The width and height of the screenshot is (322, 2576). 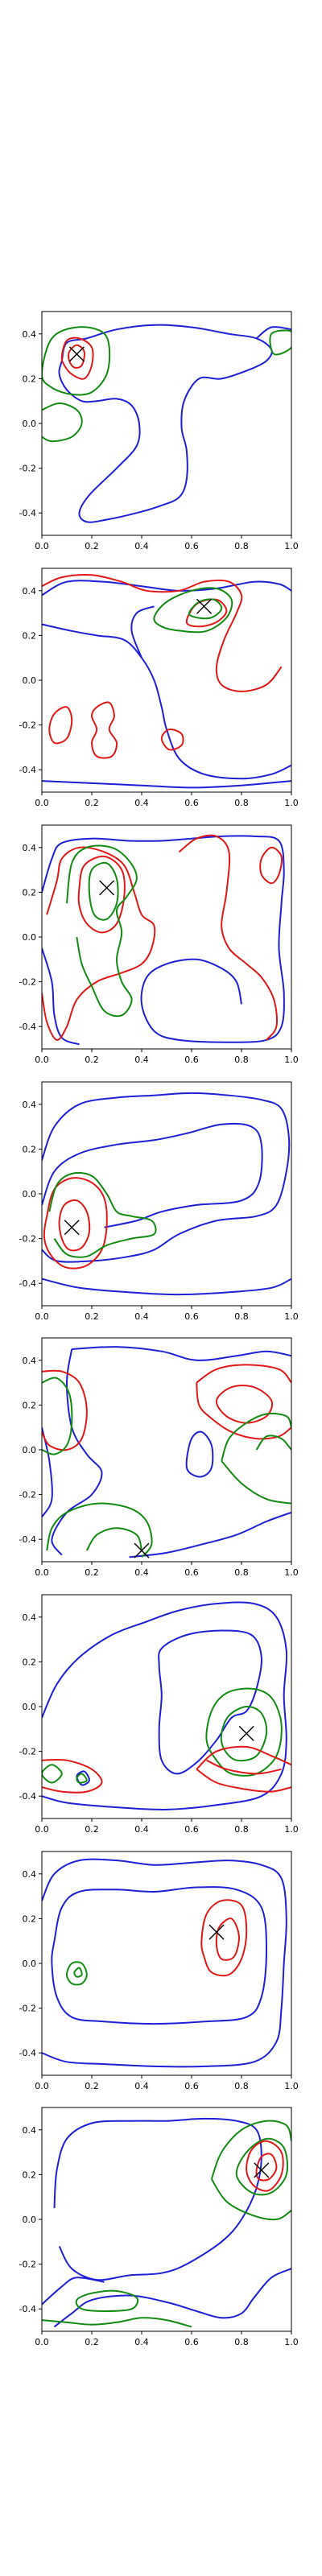 I want to click on chart-panel-8: 0.0 0.2 0.4 0.6 0.8 1.0 0.4 0.2 0.0 -0.2 -0.4, so click(x=159, y=2227).